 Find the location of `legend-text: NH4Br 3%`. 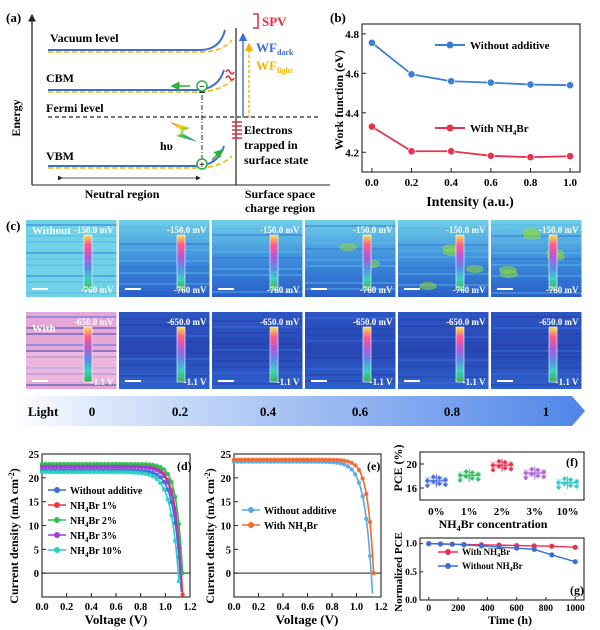

legend-text: NH4Br 3% is located at coordinates (93, 537).